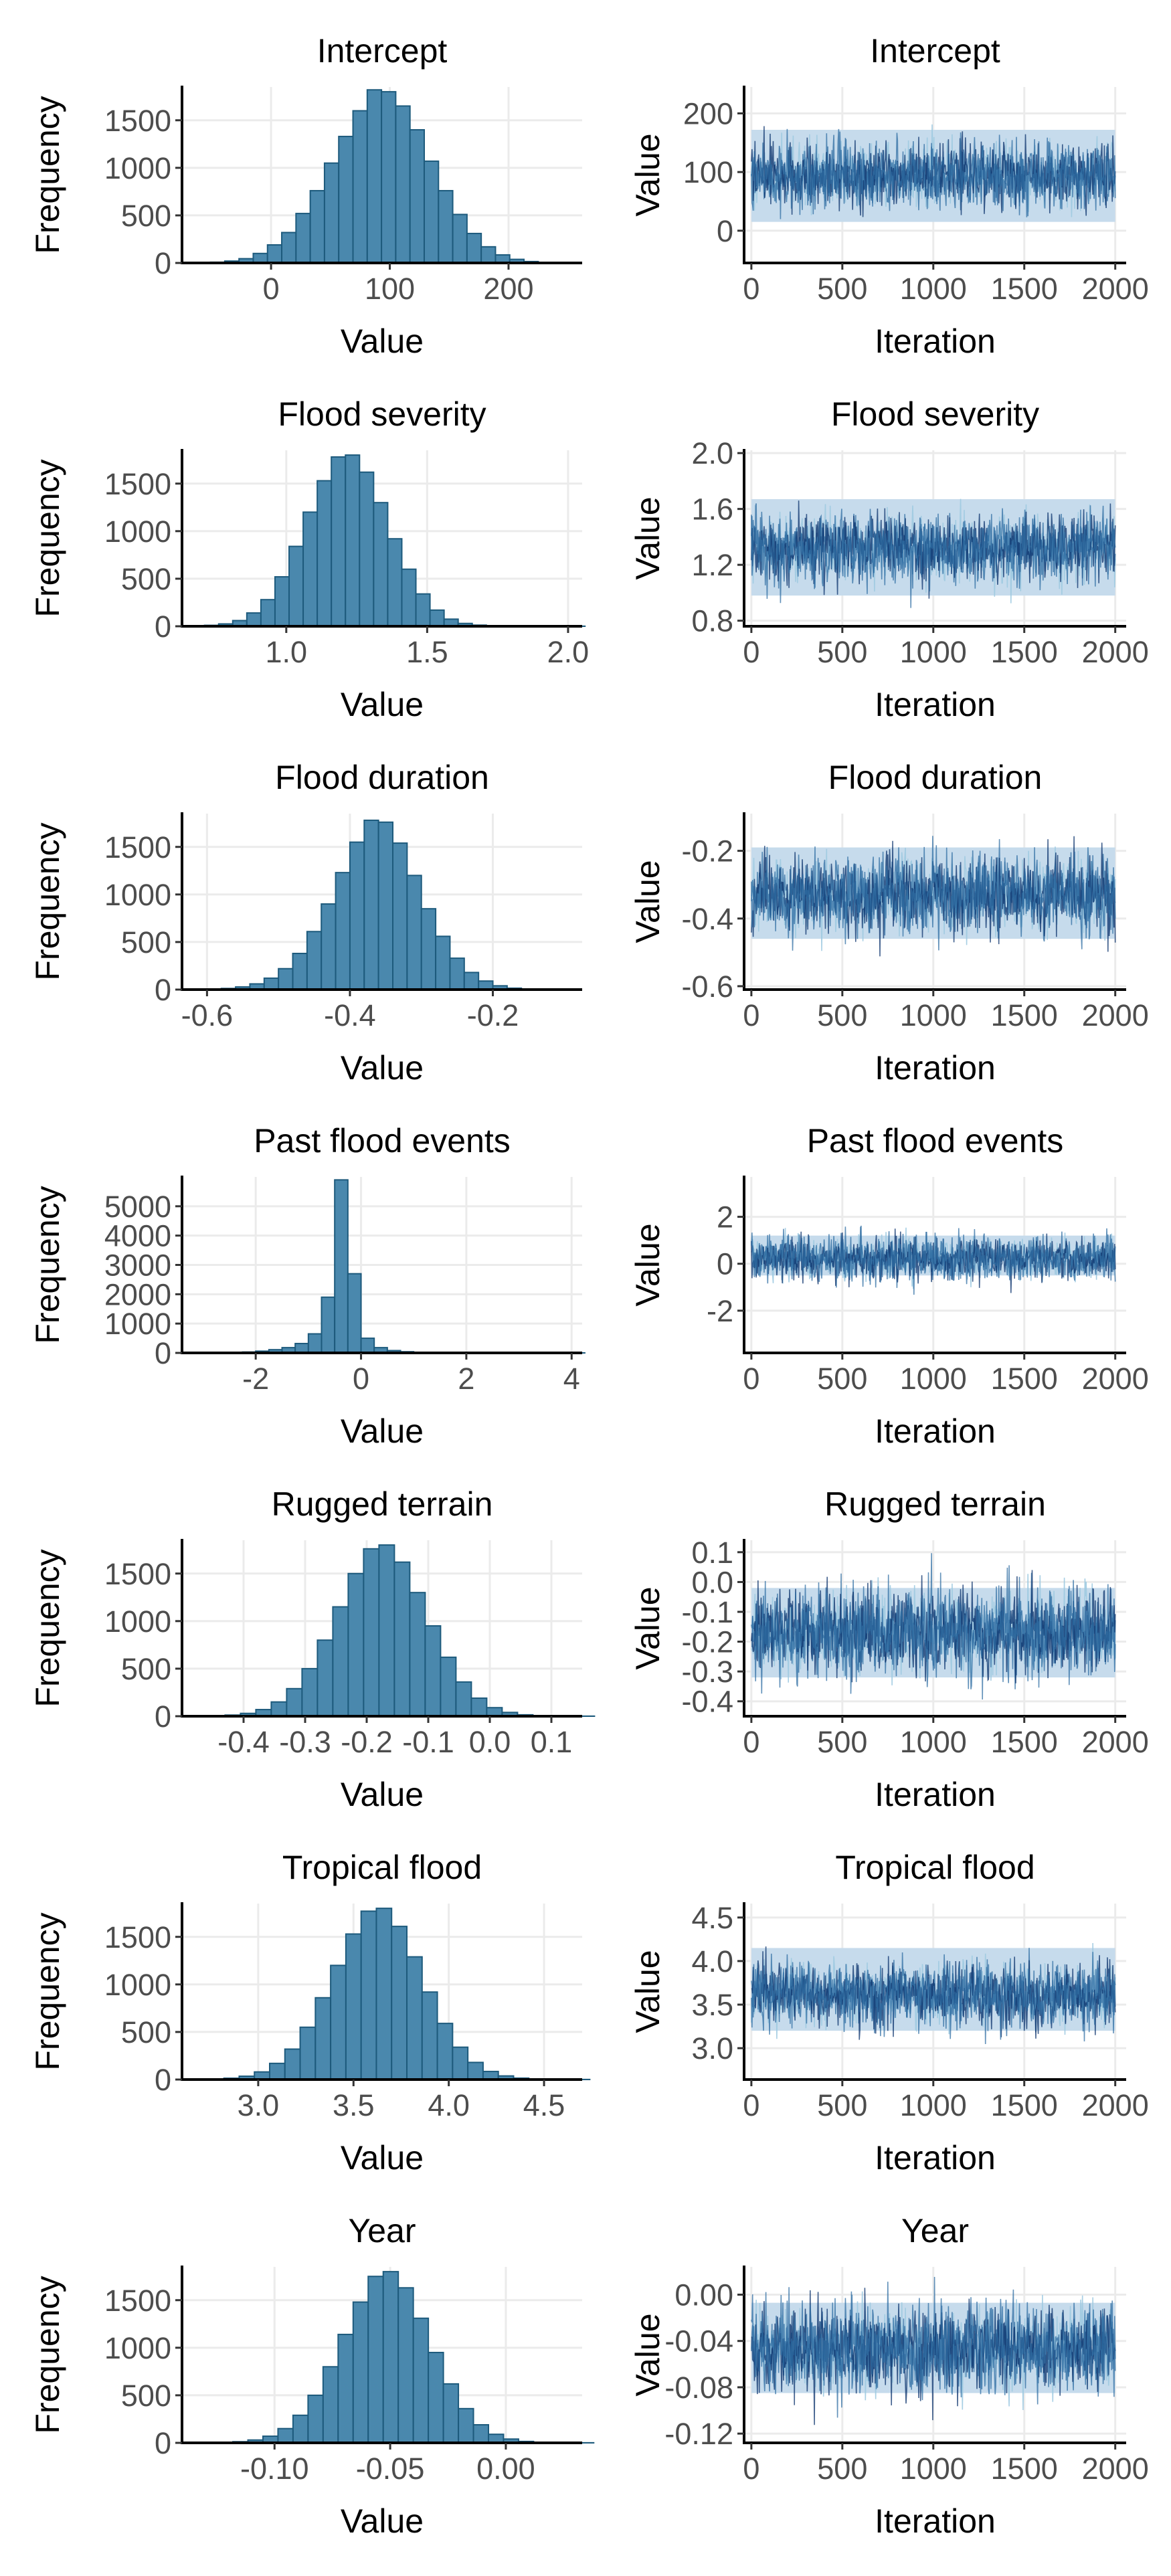 Image resolution: width=1171 pixels, height=2576 pixels. What do you see at coordinates (712, 2005) in the screenshot?
I see `y-tick-label: 3.5` at bounding box center [712, 2005].